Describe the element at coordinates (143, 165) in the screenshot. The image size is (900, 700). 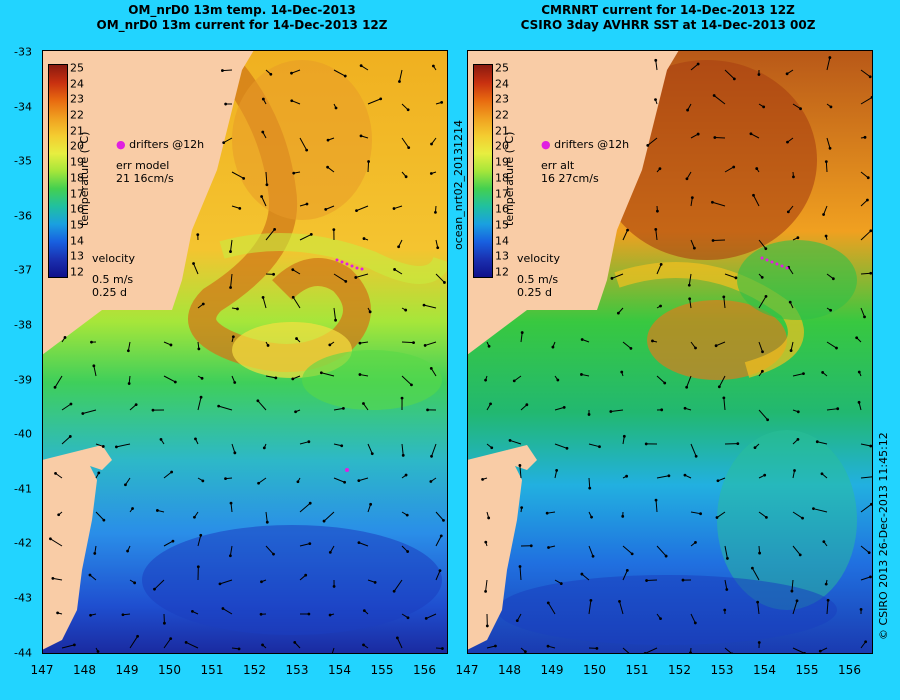
I see `left-err-label: err model` at that location.